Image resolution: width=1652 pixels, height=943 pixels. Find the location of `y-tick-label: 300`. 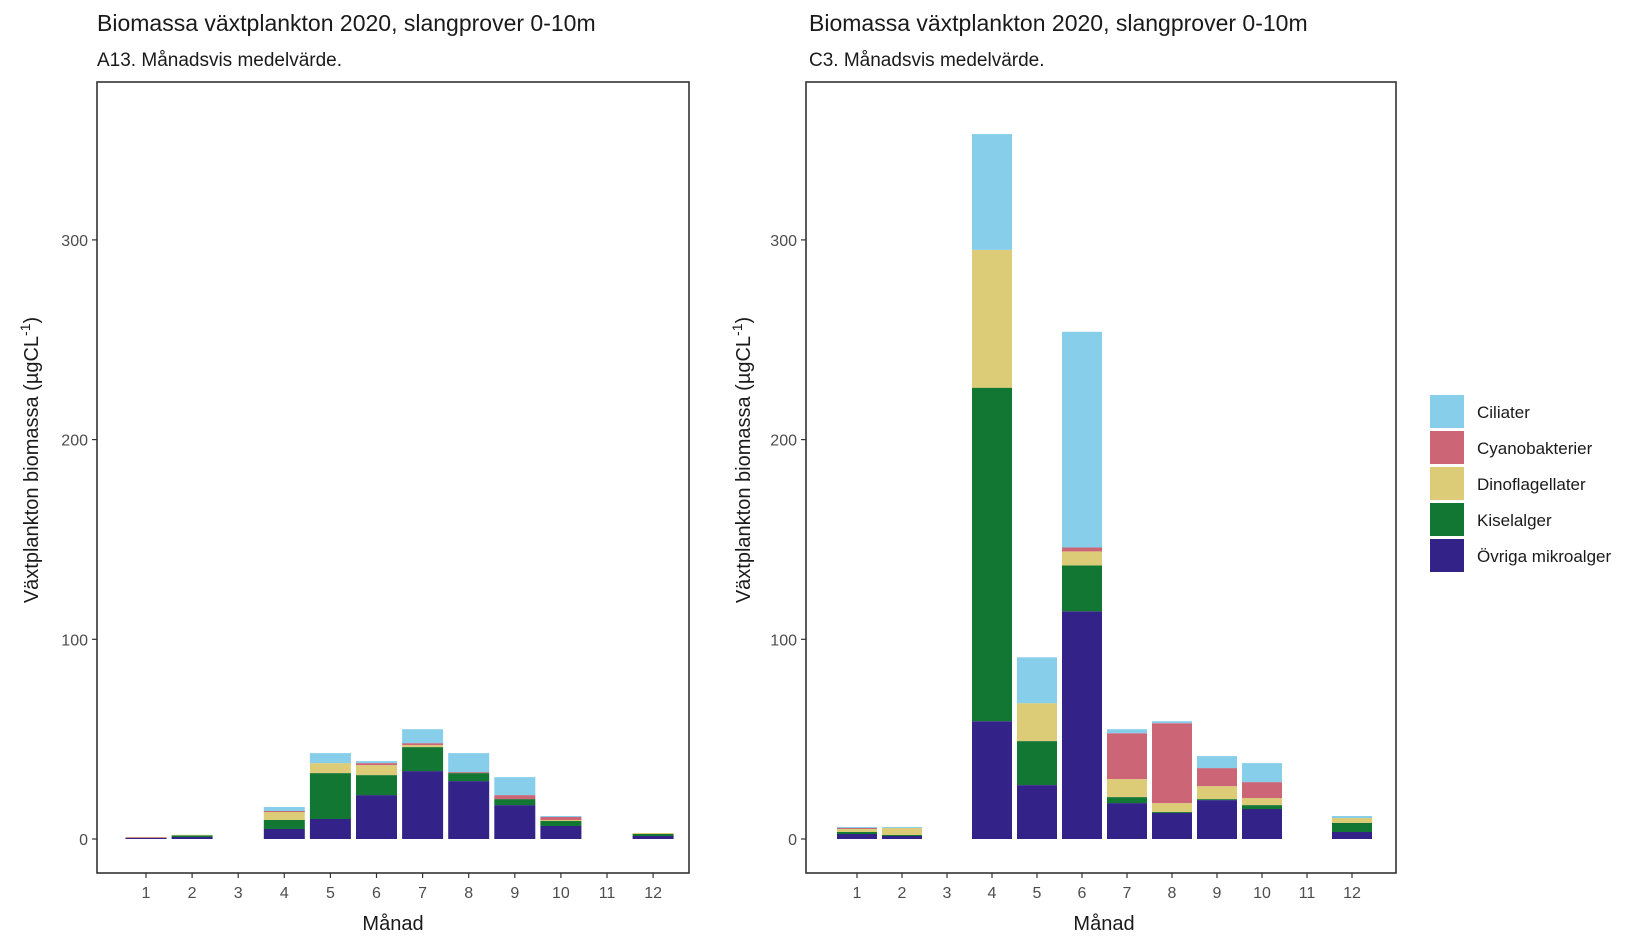

y-tick-label: 300 is located at coordinates (74, 241).